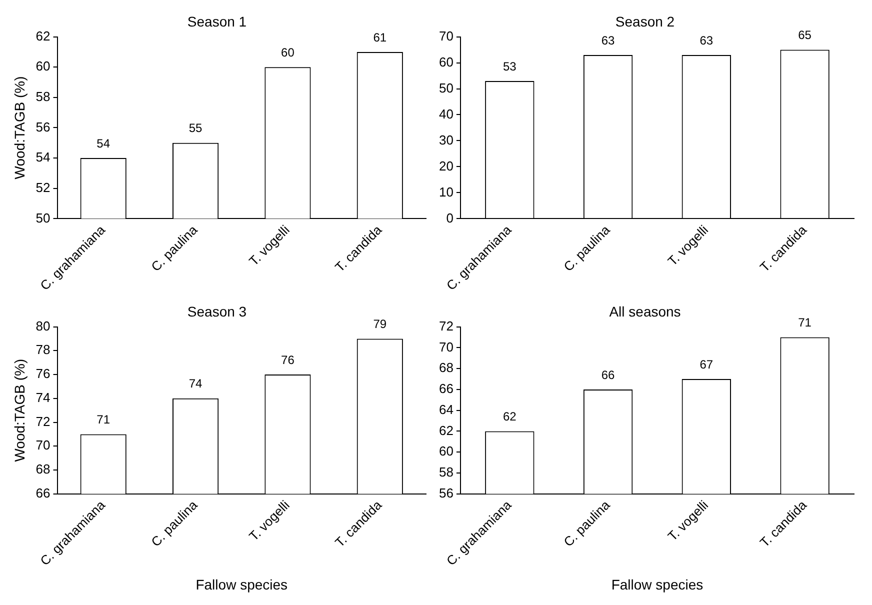 This screenshot has height=605, width=872. I want to click on y-tick-label: 64, so click(446, 409).